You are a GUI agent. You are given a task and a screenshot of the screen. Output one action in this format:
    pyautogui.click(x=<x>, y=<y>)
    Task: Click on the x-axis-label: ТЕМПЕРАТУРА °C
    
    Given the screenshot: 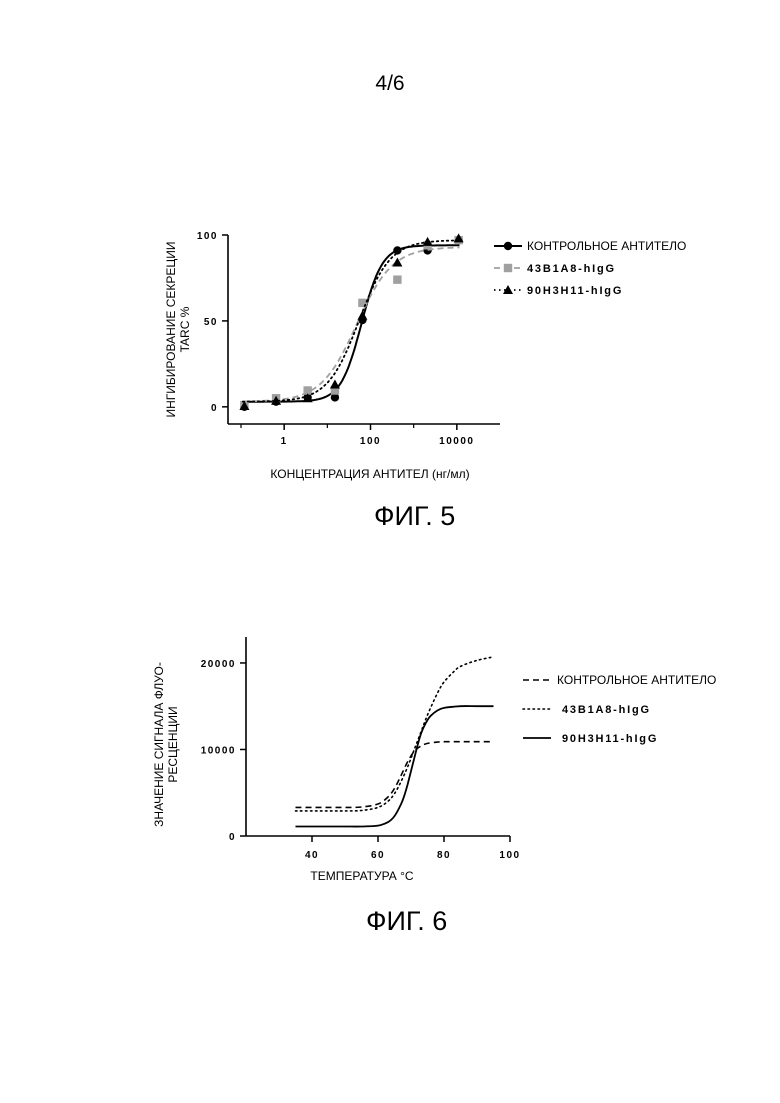 What is the action you would take?
    pyautogui.click(x=362, y=876)
    